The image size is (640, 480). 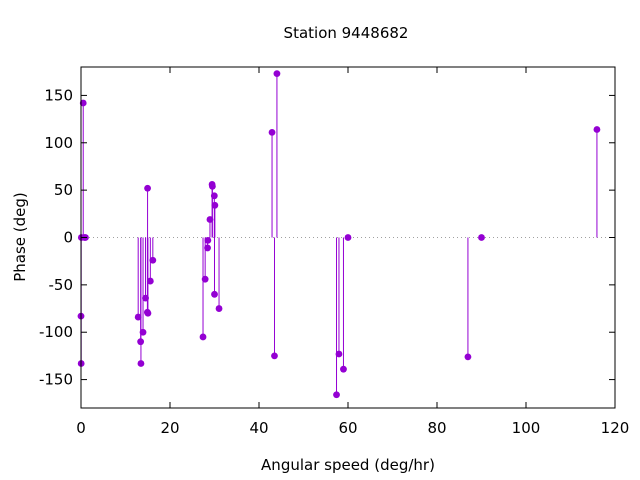 What do you see at coordinates (436, 428) in the screenshot?
I see `x-tick-label: 80` at bounding box center [436, 428].